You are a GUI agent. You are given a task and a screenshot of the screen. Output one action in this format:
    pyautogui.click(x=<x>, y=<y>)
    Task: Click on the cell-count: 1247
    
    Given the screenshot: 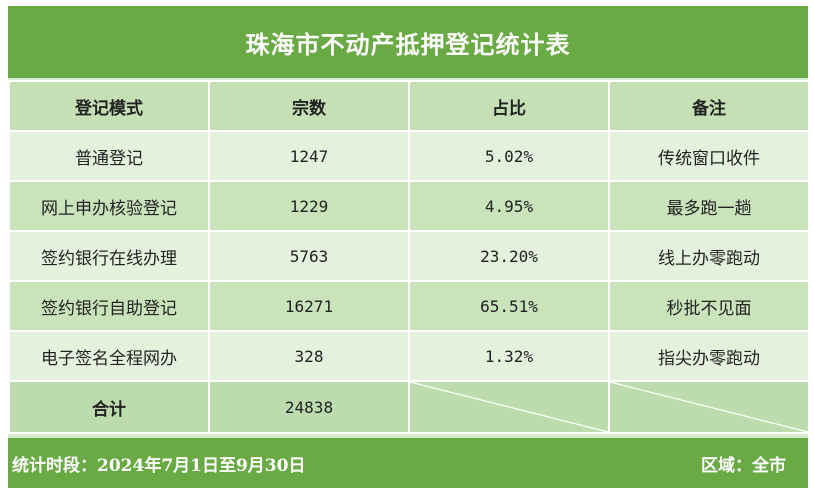 What is the action you would take?
    pyautogui.click(x=309, y=156)
    